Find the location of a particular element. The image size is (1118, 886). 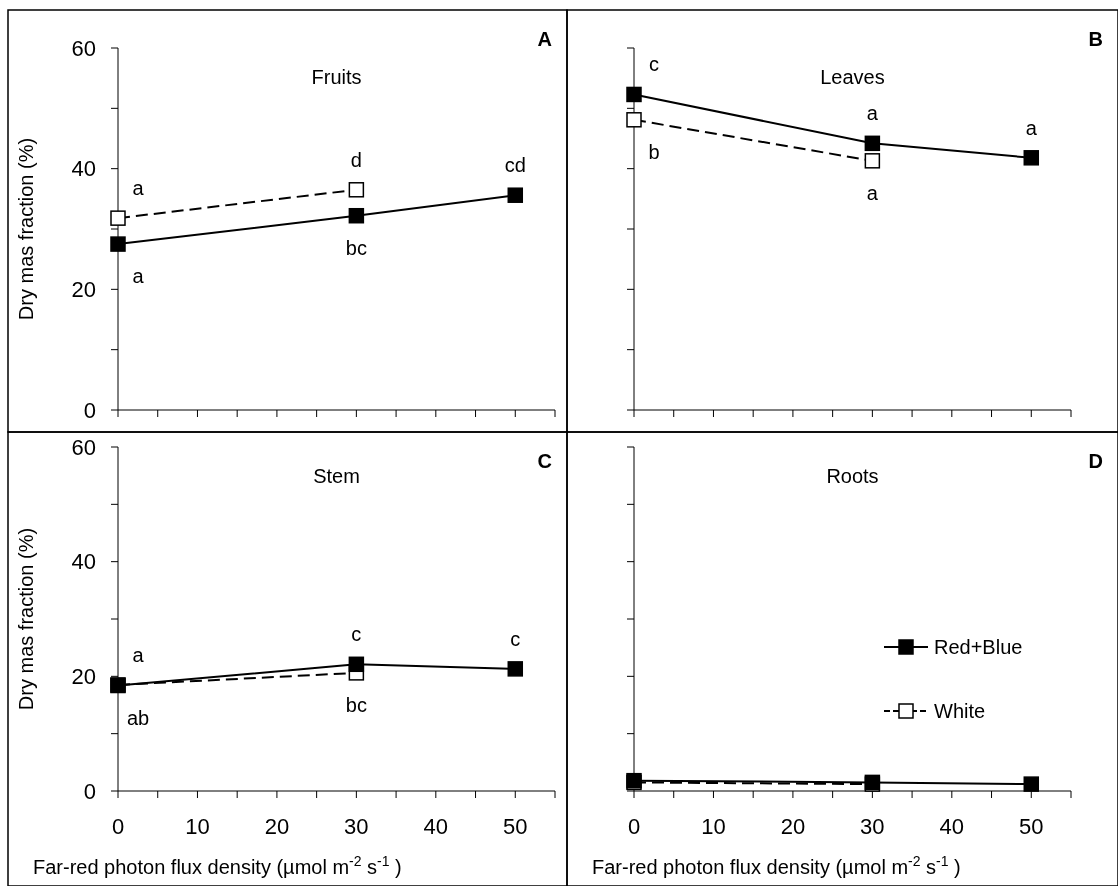

legend-label: Red+Blue is located at coordinates (978, 647).